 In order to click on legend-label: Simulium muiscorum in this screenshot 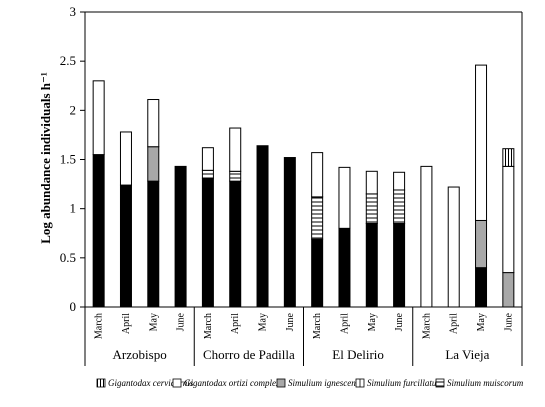, I will do `click(485, 383)`.